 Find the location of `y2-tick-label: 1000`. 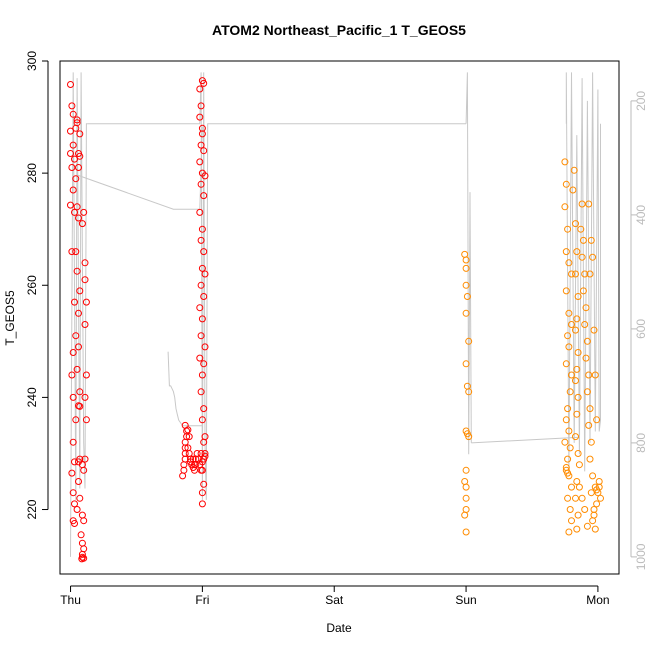

y2-tick-label: 1000 is located at coordinates (641, 556).